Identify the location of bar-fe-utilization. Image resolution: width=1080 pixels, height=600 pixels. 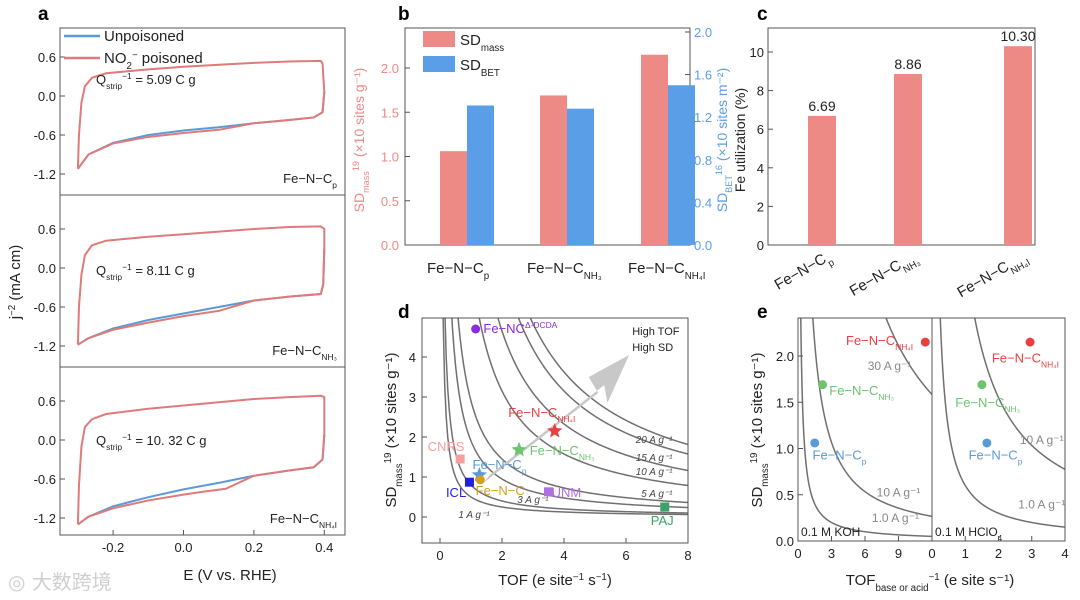
(822, 180).